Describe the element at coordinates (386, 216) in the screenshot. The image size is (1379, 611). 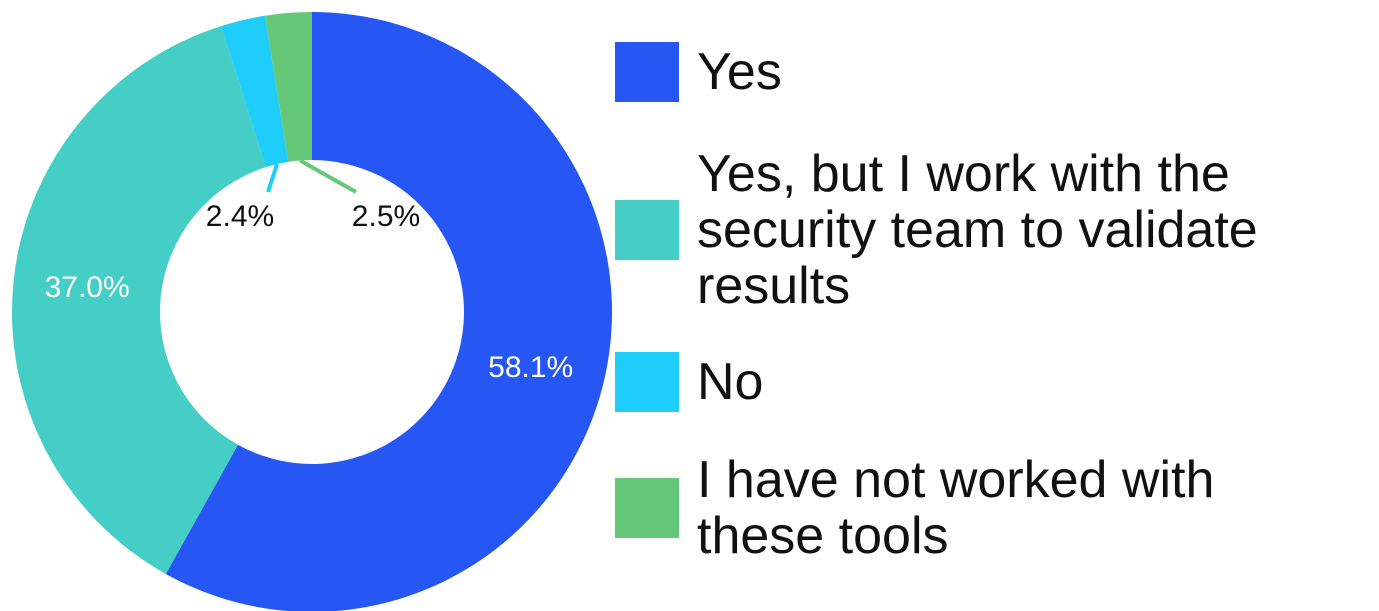
I see `data-label-not-worked: 2.5%` at that location.